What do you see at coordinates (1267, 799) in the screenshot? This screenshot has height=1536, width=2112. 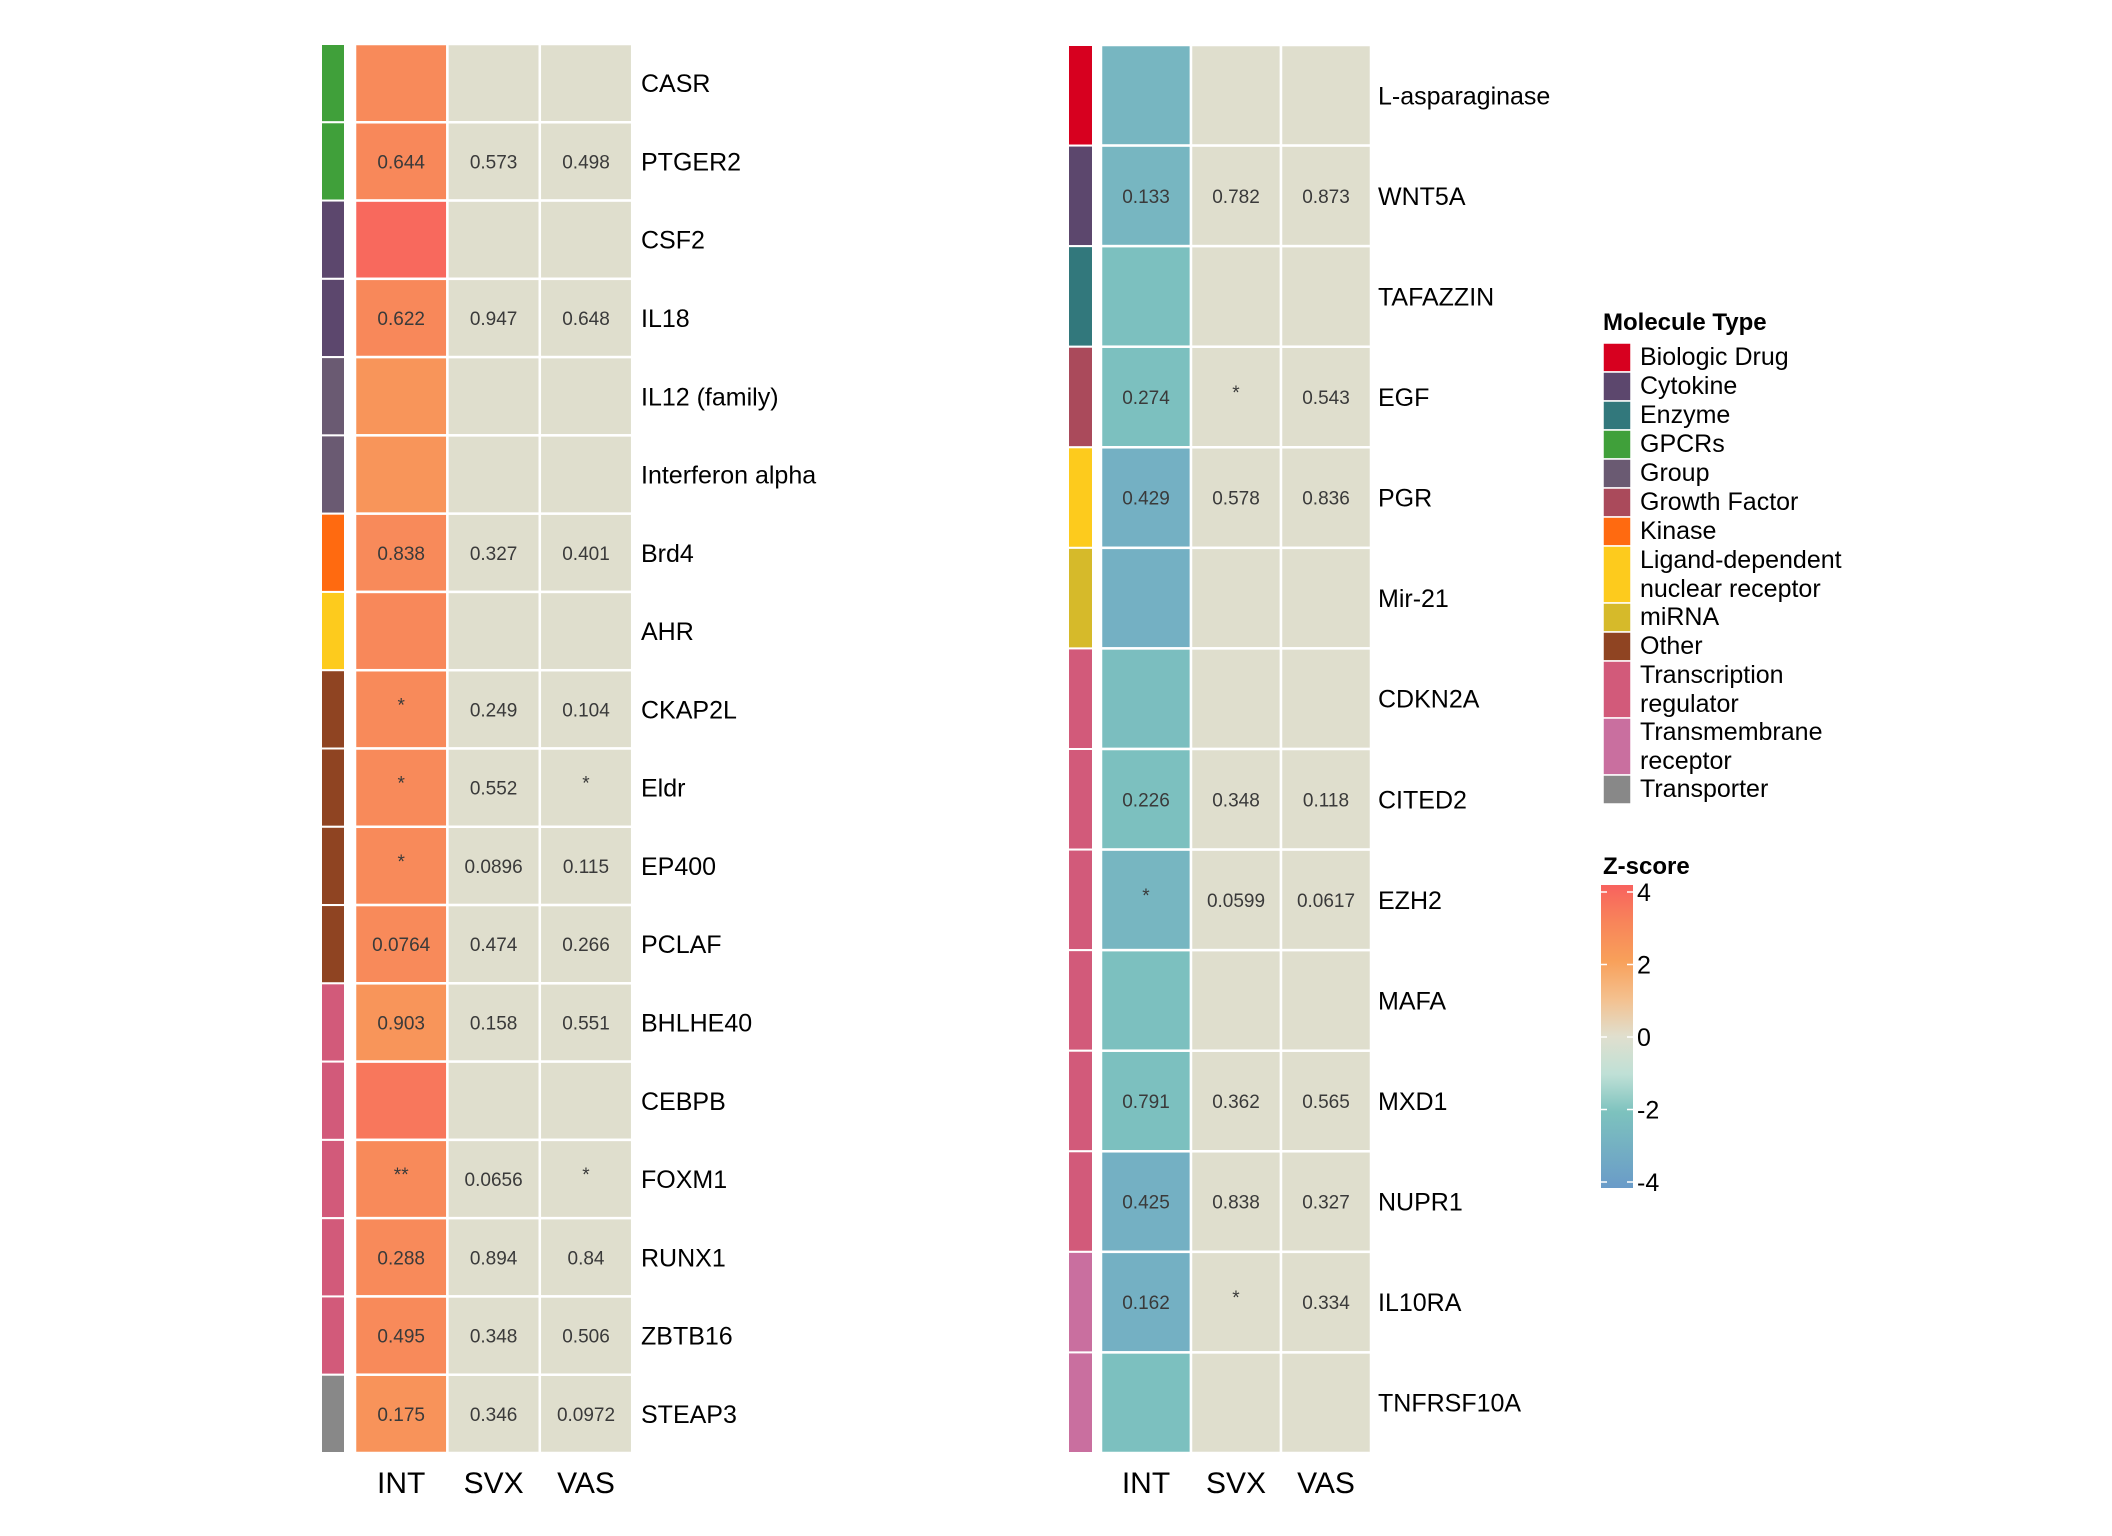 I see `heatmap-row: 0.226 0.348 0.118 CITED2` at bounding box center [1267, 799].